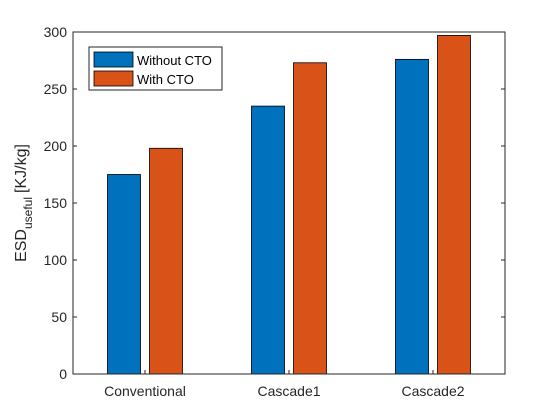 The height and width of the screenshot is (420, 560). What do you see at coordinates (21, 168) in the screenshot?
I see `y-axis-label-unit: [KJ/kg]` at bounding box center [21, 168].